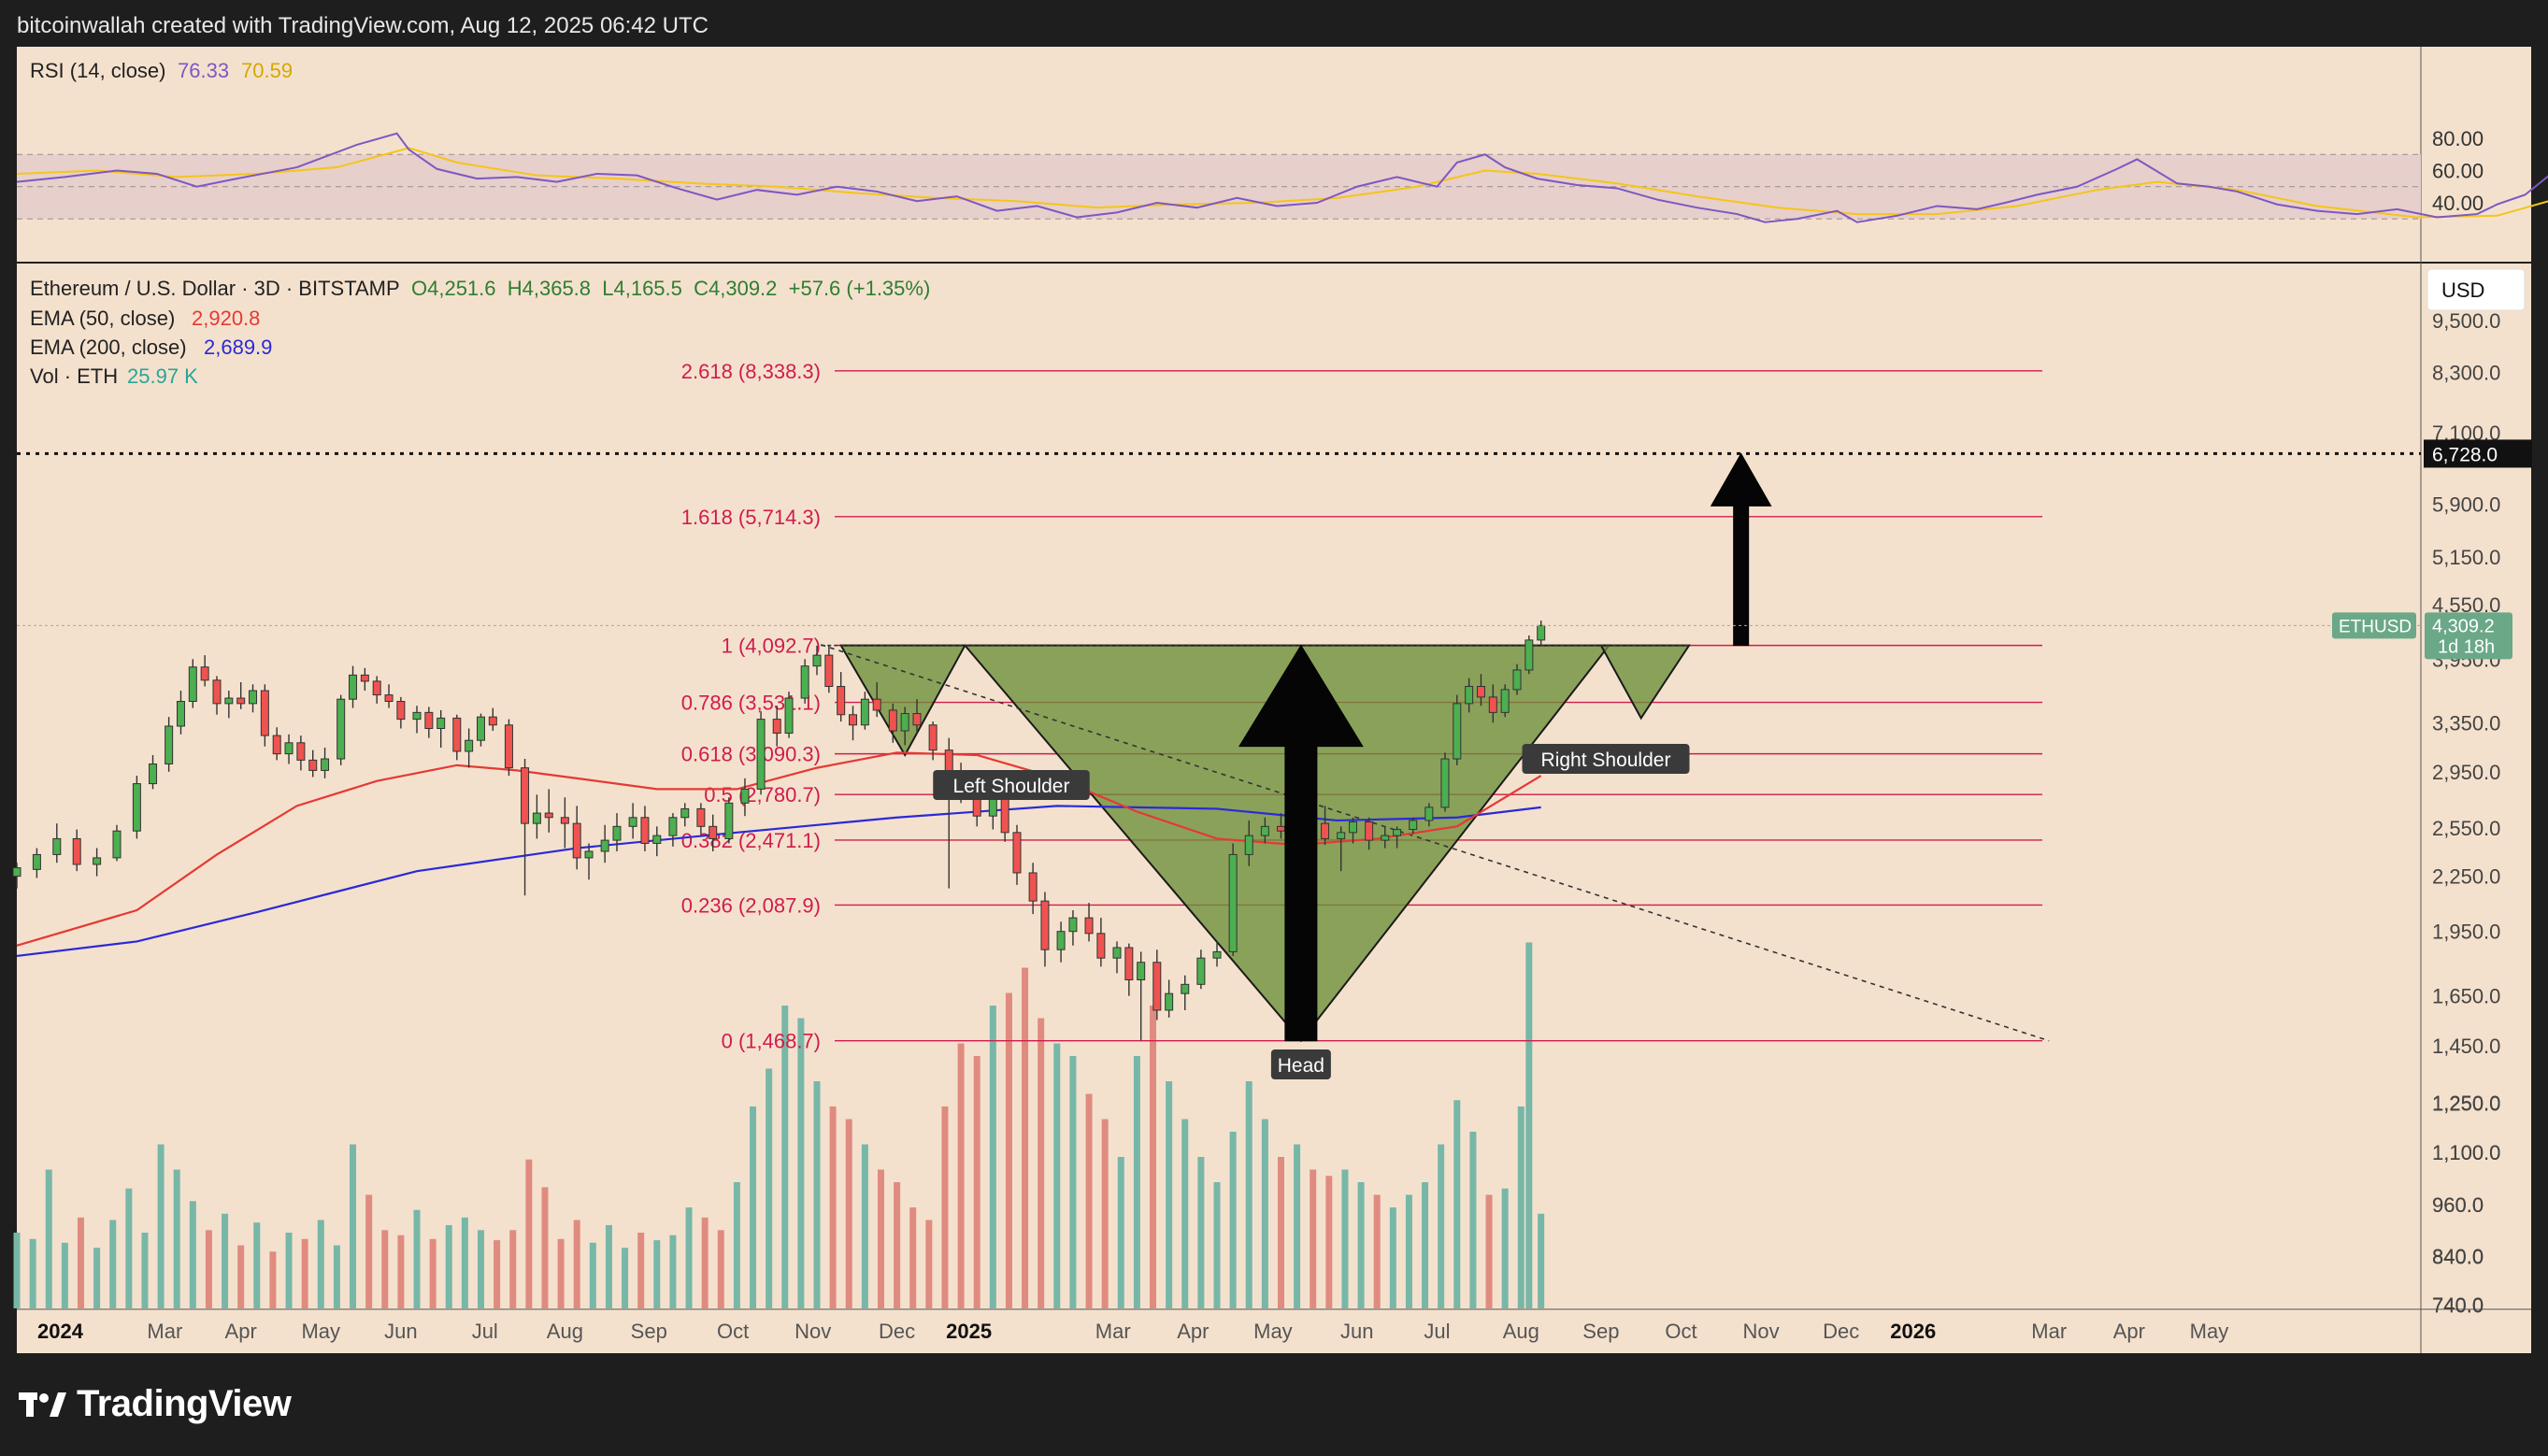 This screenshot has width=2548, height=1456. Describe the element at coordinates (751, 703) in the screenshot. I see `fib-level-label: 0.786 (3,531.1)` at that location.